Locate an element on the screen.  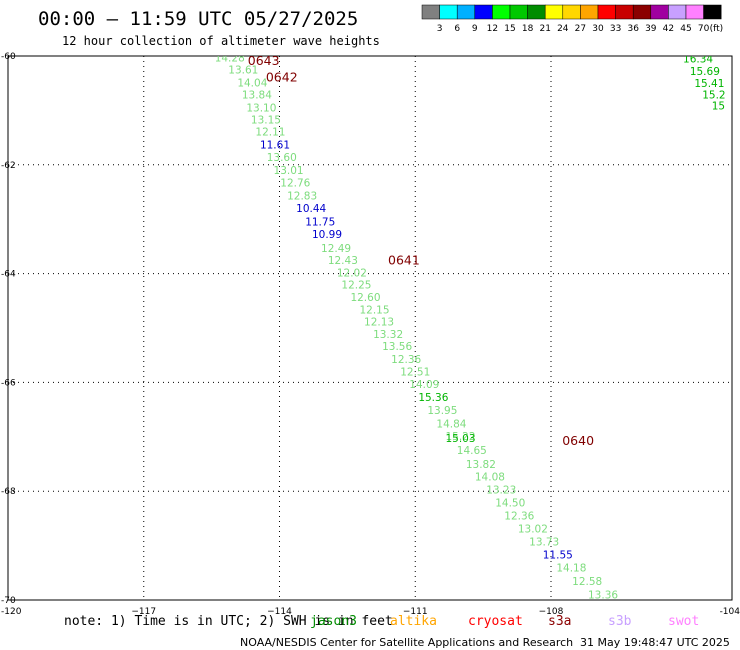
wave-height-label: 12.83 is located at coordinates (302, 197).